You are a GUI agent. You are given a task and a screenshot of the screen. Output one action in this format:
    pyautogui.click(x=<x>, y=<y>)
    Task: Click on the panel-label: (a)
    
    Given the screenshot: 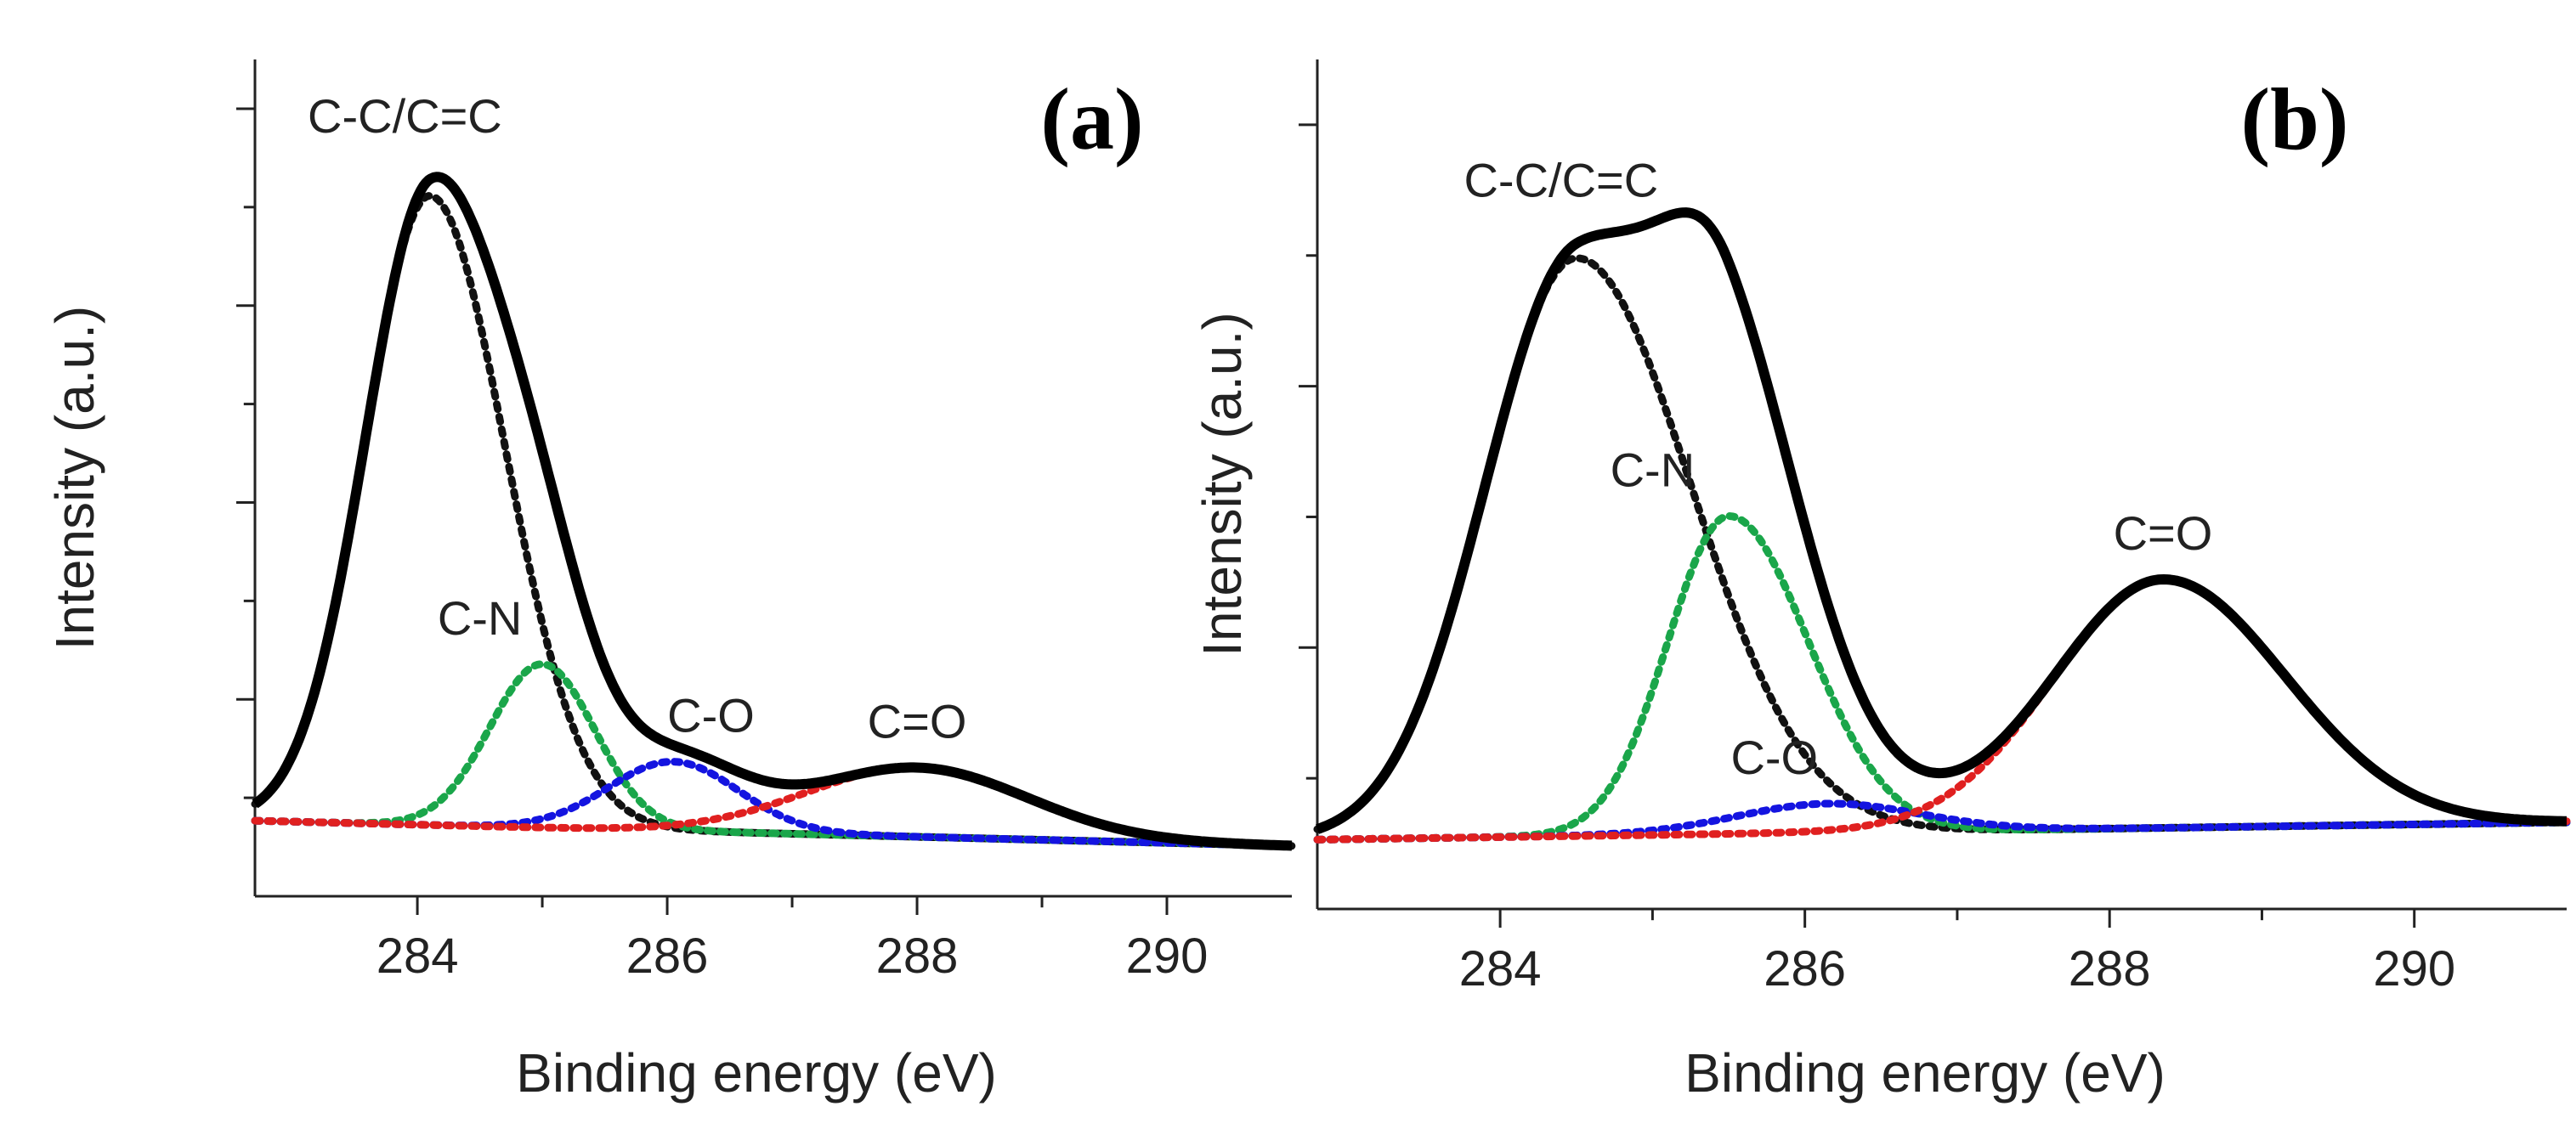 What is the action you would take?
    pyautogui.click(x=1091, y=119)
    